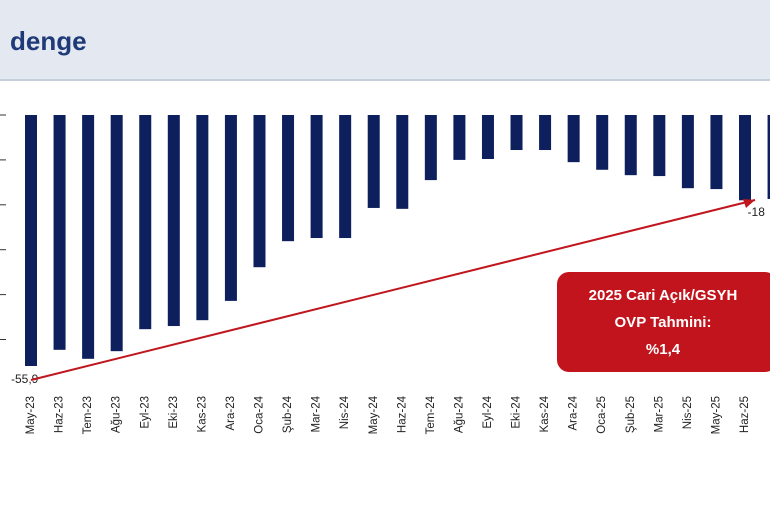 Image resolution: width=770 pixels, height=510 pixels. Describe the element at coordinates (663, 295) in the screenshot. I see `callout-text: 2025 Cari Açık/GSYH` at that location.